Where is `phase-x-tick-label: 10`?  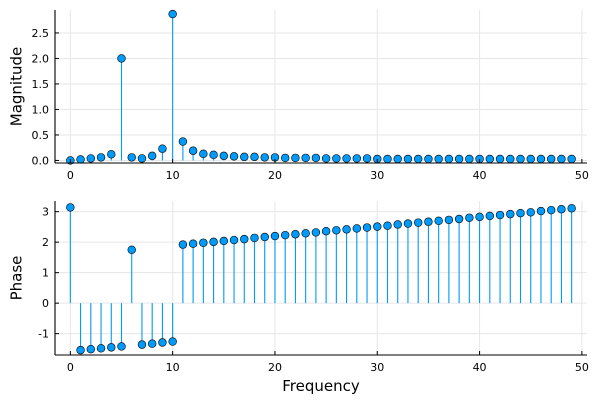
phase-x-tick-label: 10 is located at coordinates (173, 367).